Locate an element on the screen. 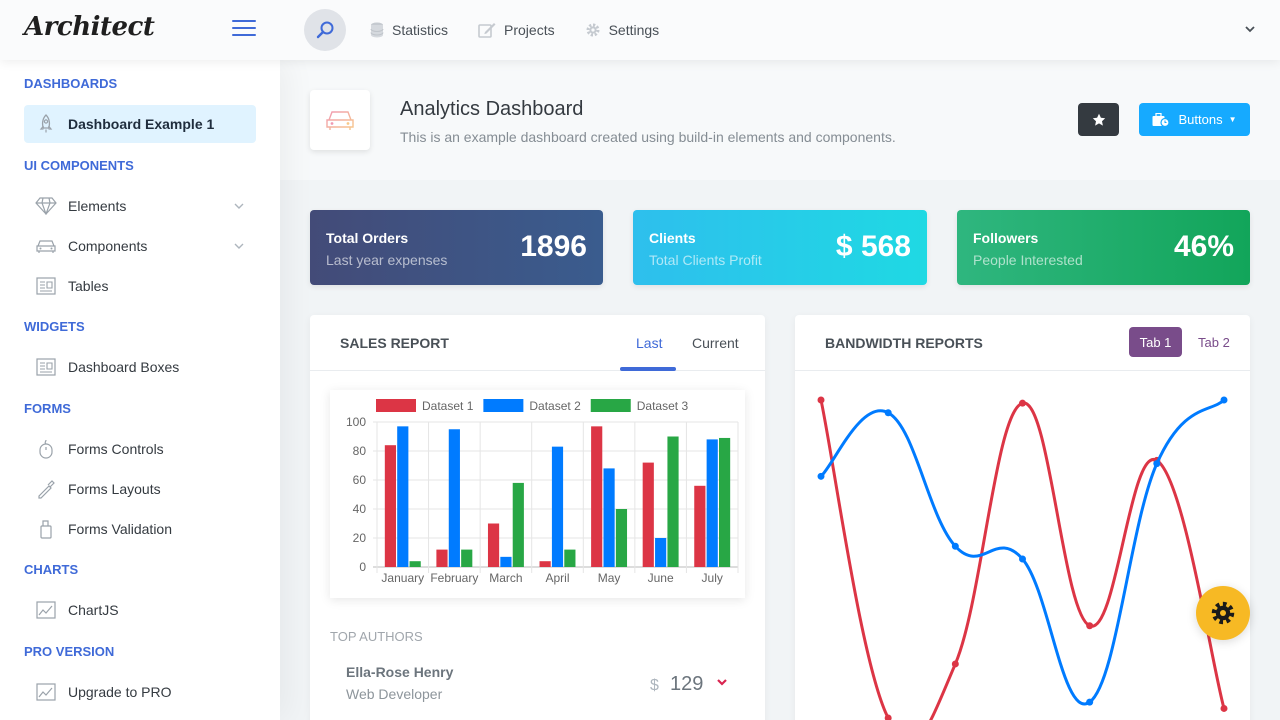 This screenshot has width=1280, height=720. x-tick-label: January is located at coordinates (402, 578).